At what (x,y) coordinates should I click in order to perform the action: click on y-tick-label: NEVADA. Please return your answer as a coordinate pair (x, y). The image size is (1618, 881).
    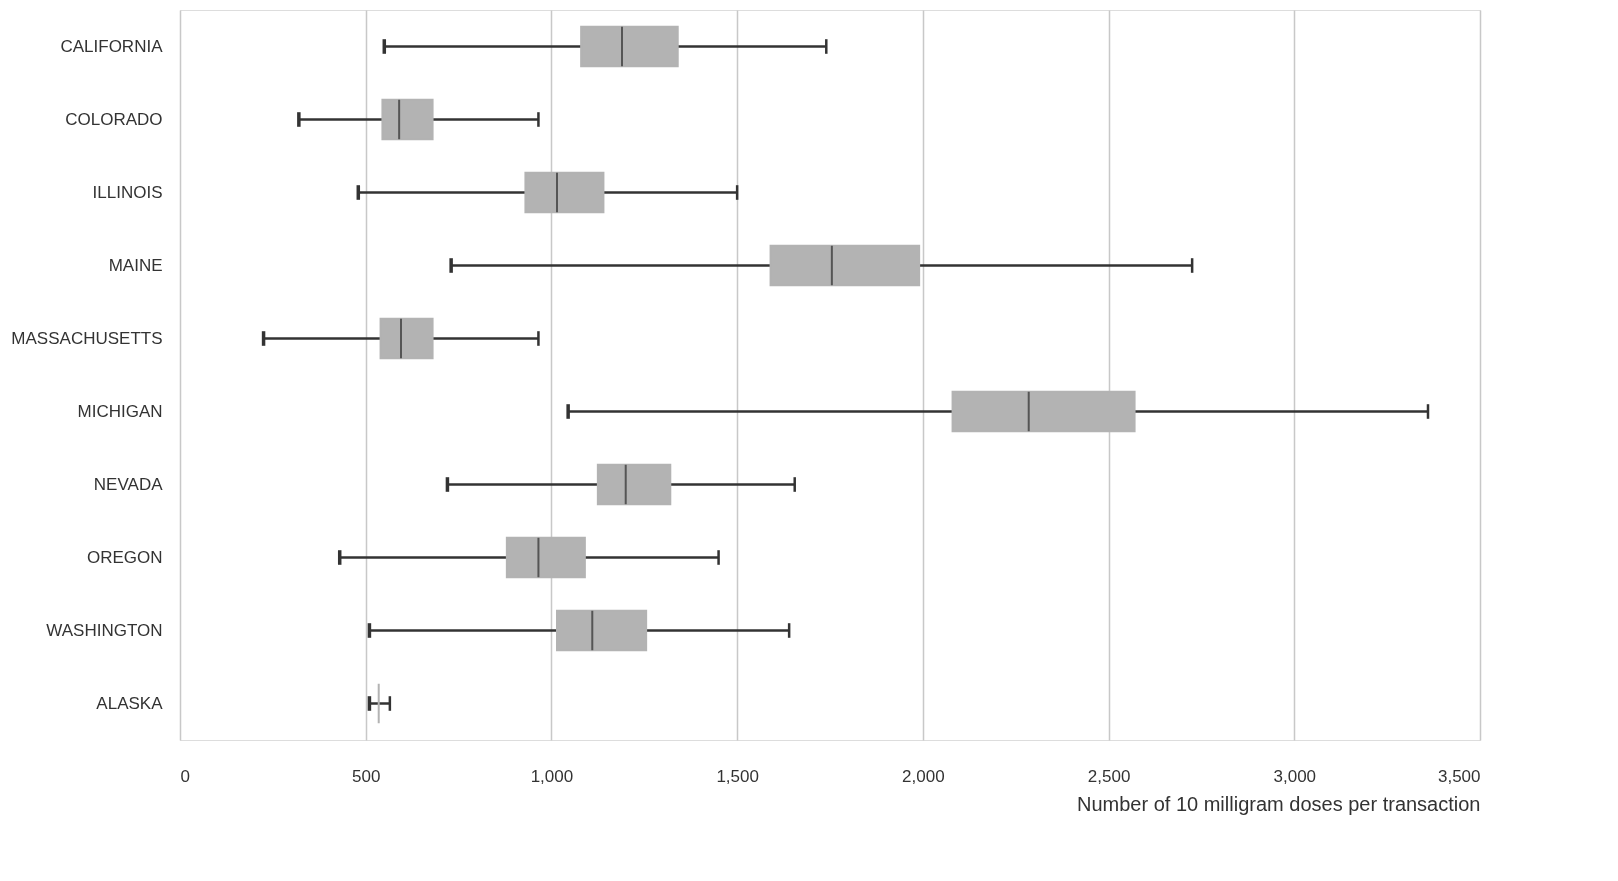
    Looking at the image, I should click on (128, 484).